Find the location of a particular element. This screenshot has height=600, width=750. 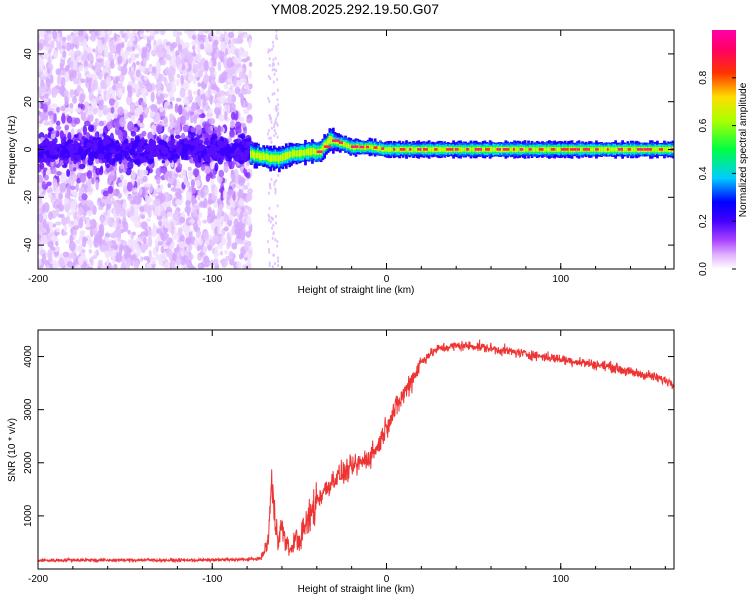

spectrogram-y-label: Frequency (Hz) is located at coordinates (12, 150).